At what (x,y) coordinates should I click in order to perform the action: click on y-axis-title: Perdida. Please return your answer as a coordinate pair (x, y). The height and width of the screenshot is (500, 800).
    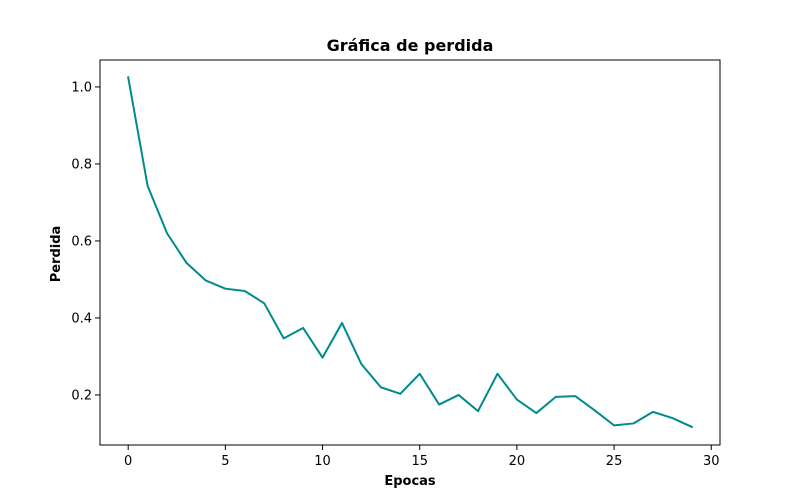
    Looking at the image, I should click on (56, 254).